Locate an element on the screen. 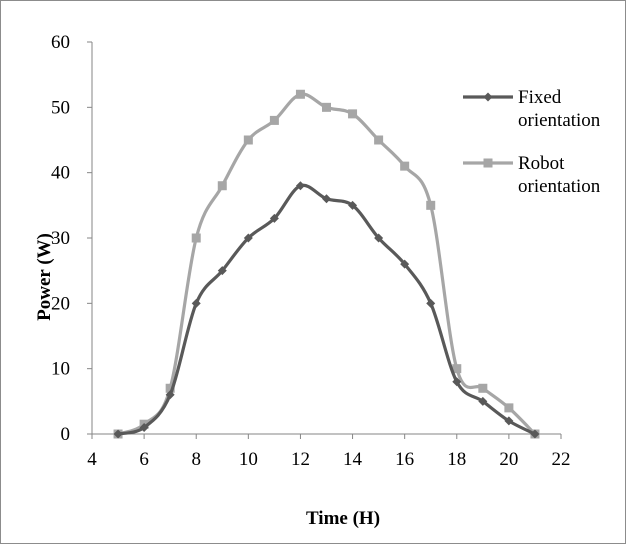 This screenshot has width=626, height=545. x-tick-label: 6 is located at coordinates (144, 459).